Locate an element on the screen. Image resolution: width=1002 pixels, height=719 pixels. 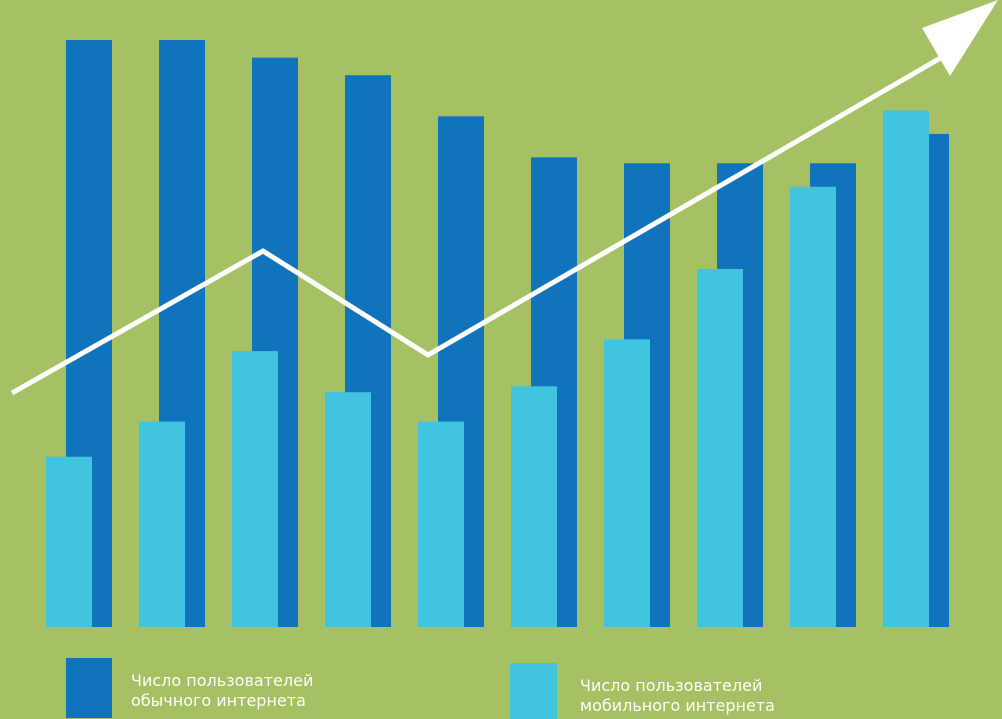
legend-swatch-regular is located at coordinates (89, 688).